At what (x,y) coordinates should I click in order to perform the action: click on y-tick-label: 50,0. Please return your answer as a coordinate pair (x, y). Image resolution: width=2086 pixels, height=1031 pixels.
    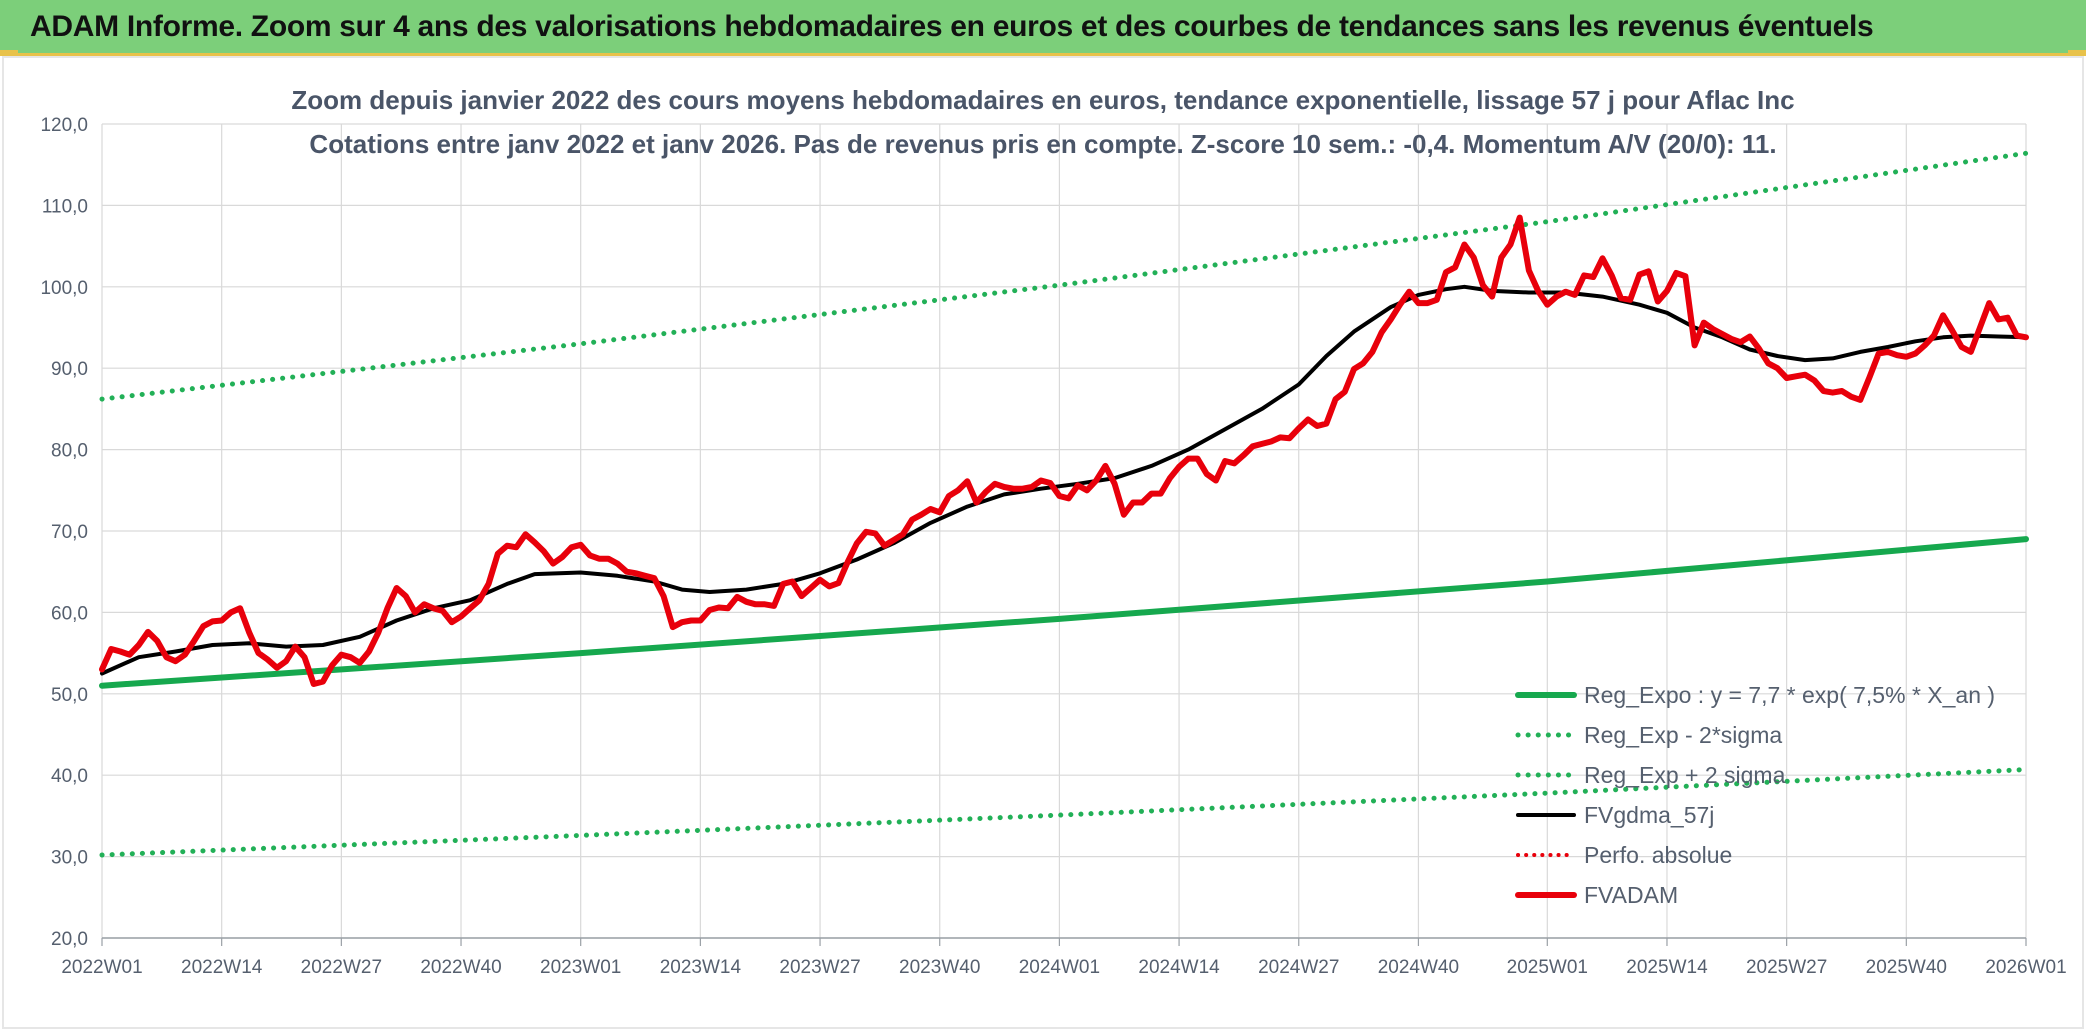
    Looking at the image, I should click on (69, 695).